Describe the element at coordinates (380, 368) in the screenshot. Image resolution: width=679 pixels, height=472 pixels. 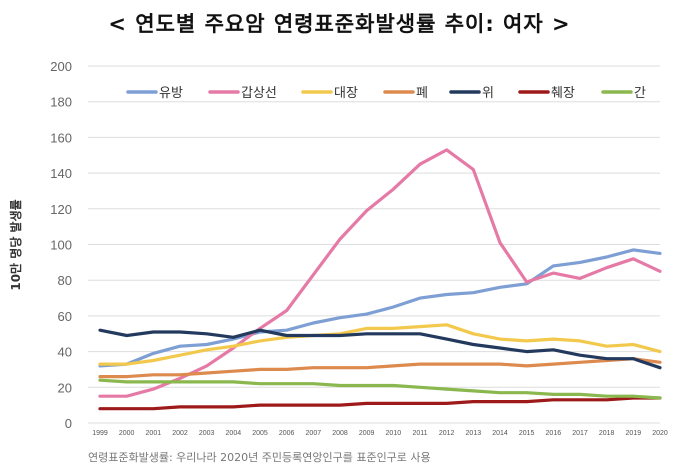
I see `series-line-폐` at that location.